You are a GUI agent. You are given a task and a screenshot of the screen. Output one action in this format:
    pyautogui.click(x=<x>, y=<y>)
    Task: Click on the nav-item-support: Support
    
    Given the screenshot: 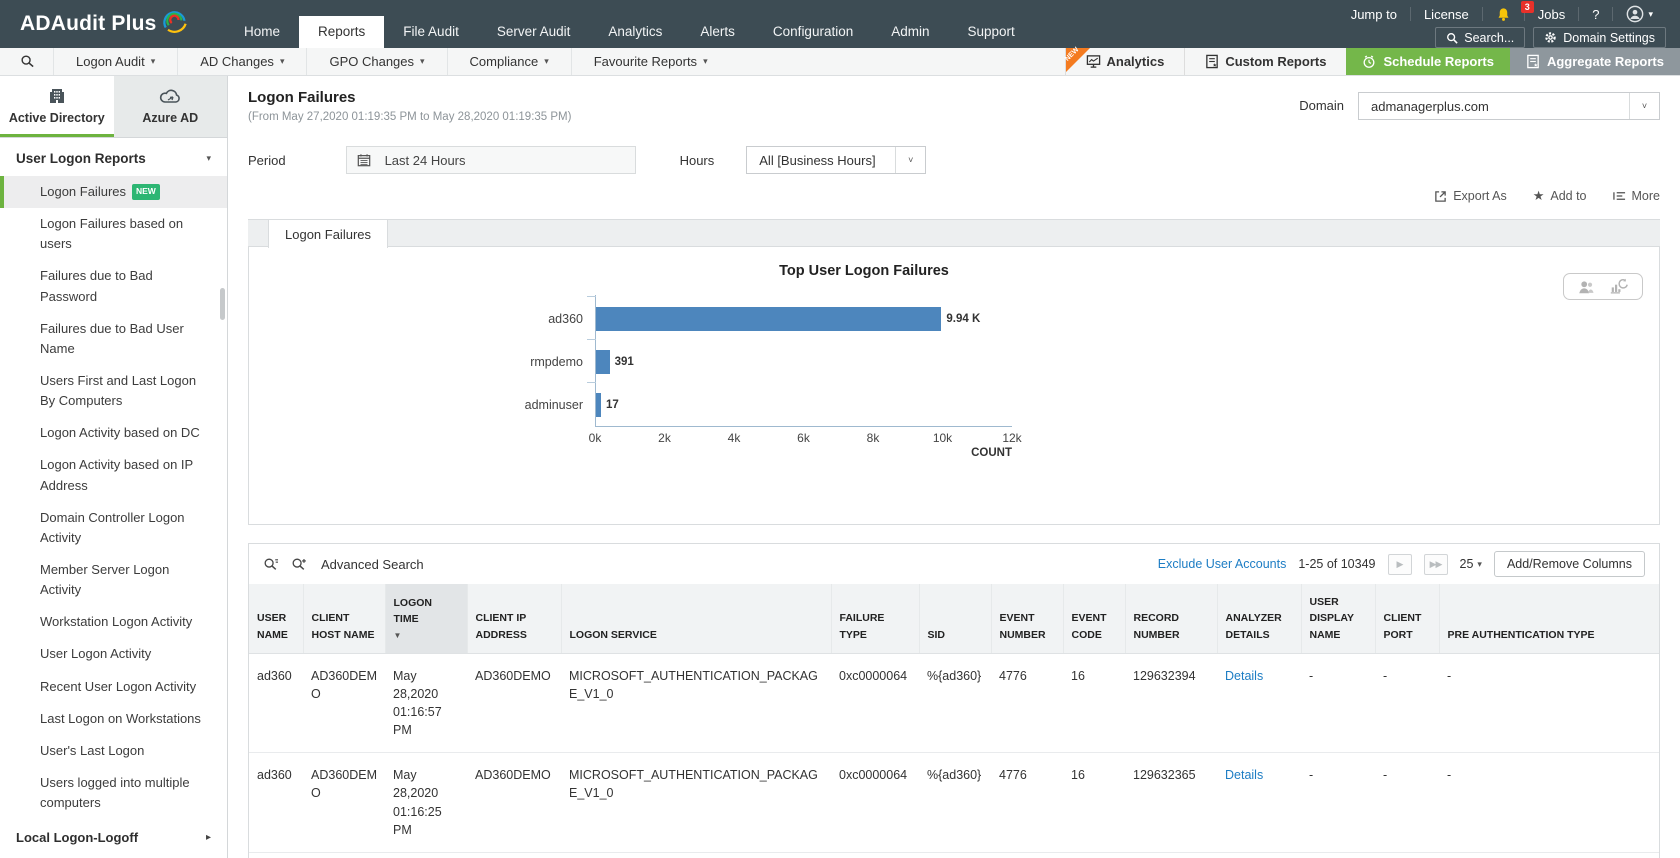 What is the action you would take?
    pyautogui.click(x=991, y=31)
    